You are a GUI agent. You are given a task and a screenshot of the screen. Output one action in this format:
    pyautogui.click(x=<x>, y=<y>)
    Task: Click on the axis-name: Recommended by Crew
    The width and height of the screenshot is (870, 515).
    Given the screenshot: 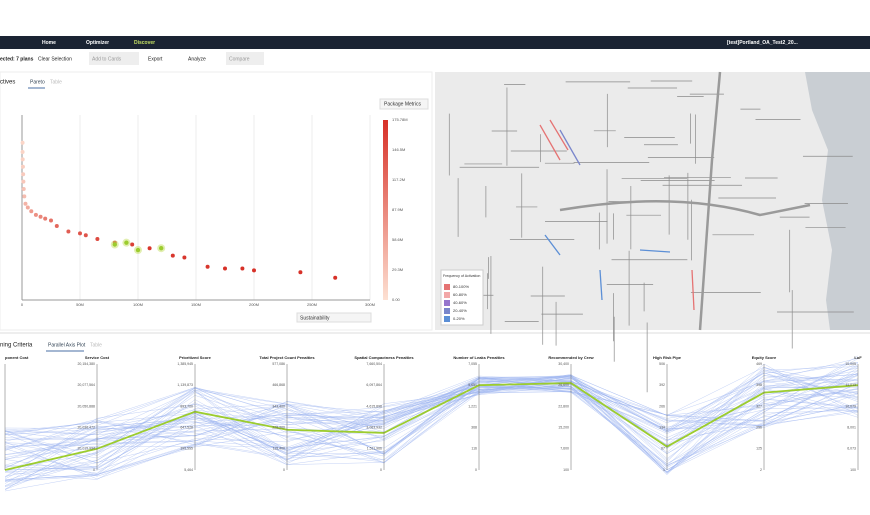 What is the action you would take?
    pyautogui.click(x=571, y=357)
    